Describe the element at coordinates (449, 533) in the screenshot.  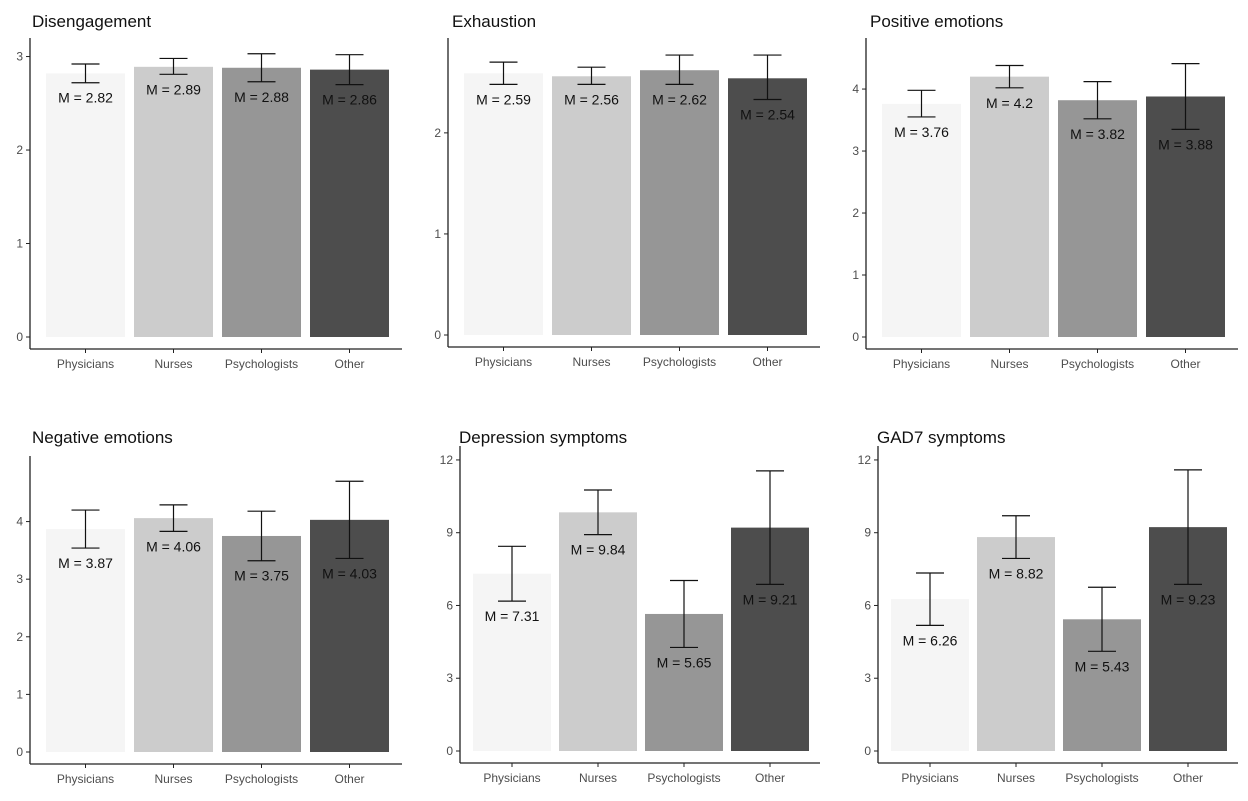
I see `y-tick-label: 9` at that location.